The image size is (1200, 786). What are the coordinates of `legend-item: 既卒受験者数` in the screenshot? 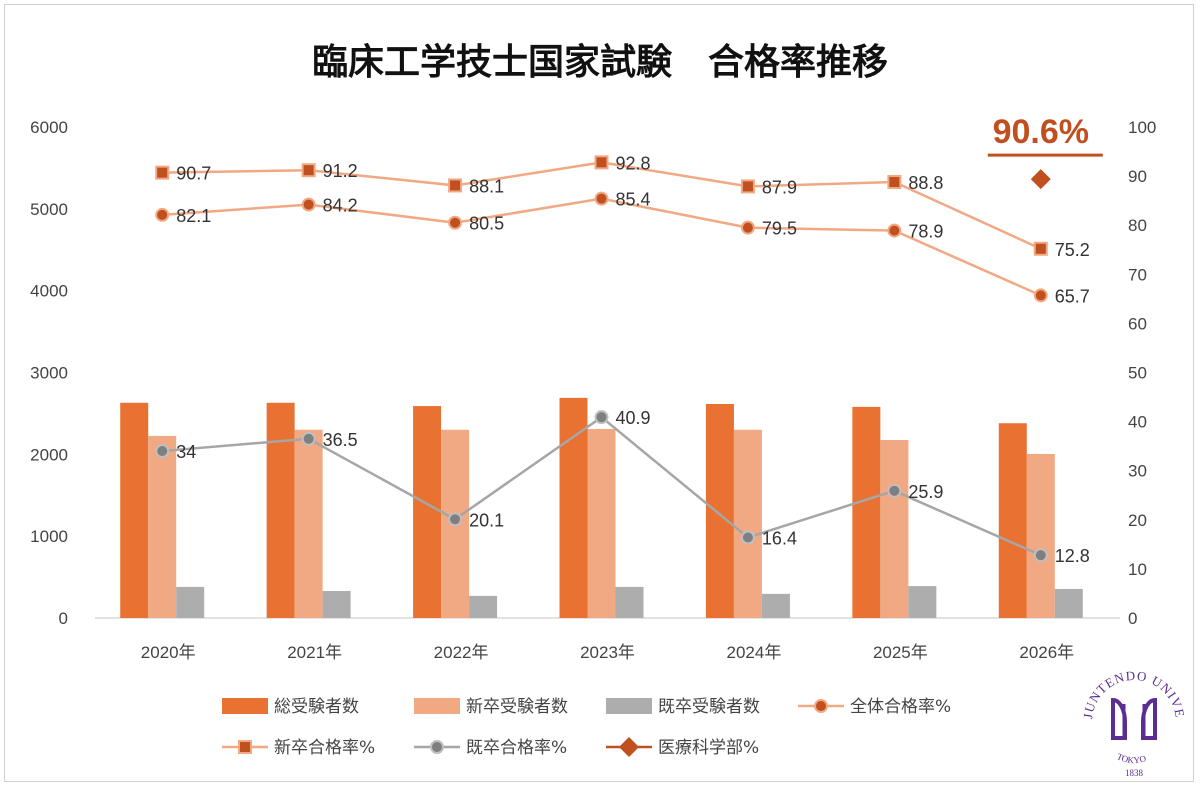 It's located at (683, 707).